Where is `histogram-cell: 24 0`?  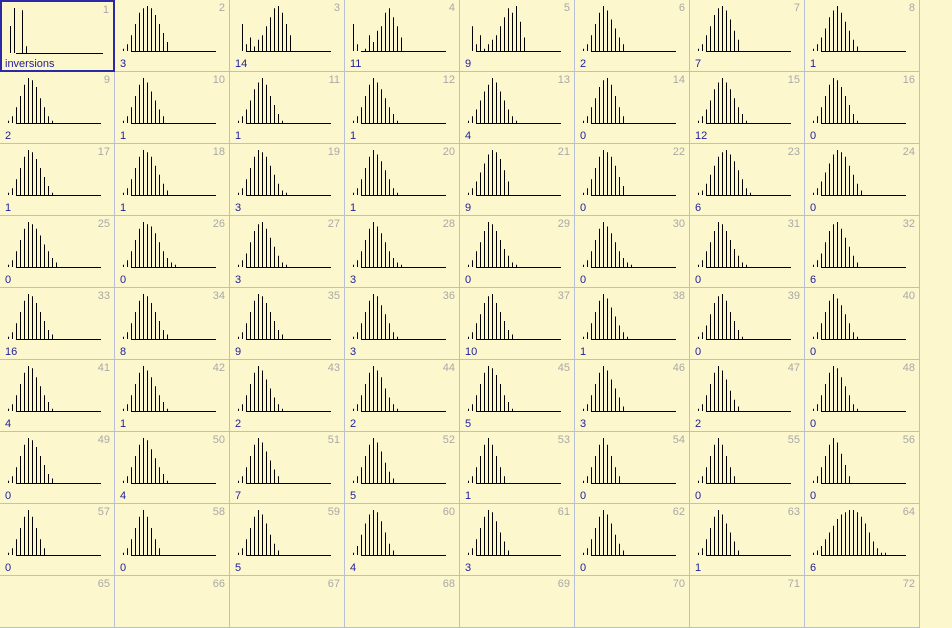 histogram-cell: 24 0 is located at coordinates (862, 180).